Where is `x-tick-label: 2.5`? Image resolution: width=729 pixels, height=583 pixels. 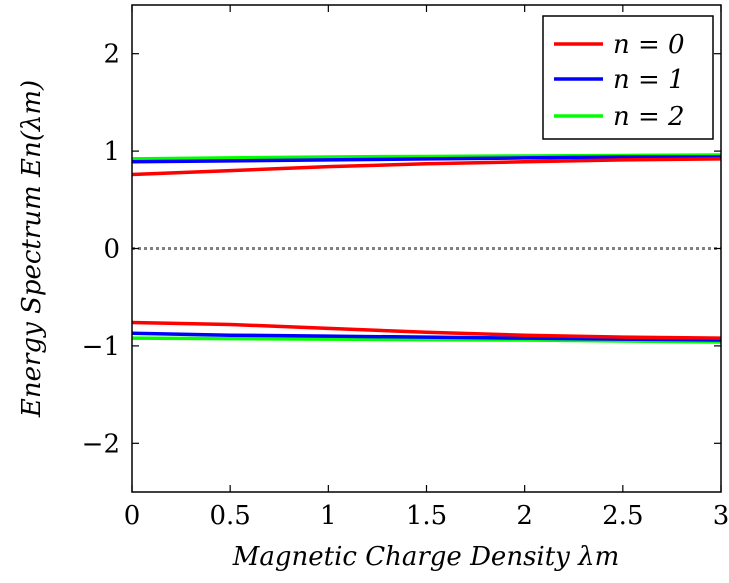
x-tick-label: 2.5 is located at coordinates (622, 516).